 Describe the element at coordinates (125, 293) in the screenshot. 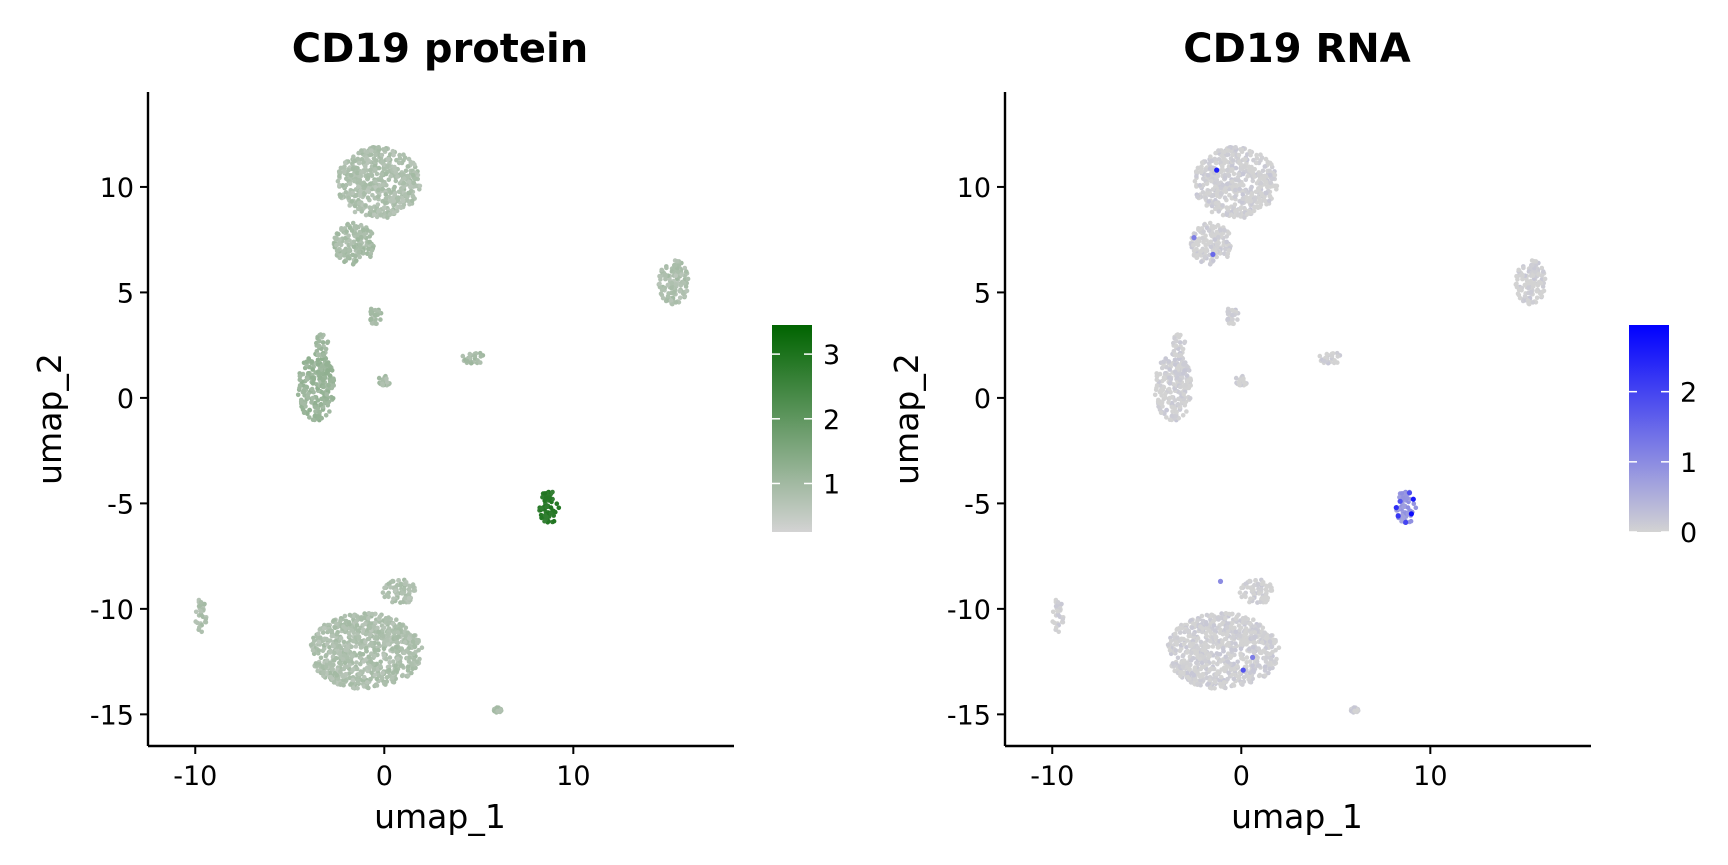

I see `y-tick-label: 5` at that location.